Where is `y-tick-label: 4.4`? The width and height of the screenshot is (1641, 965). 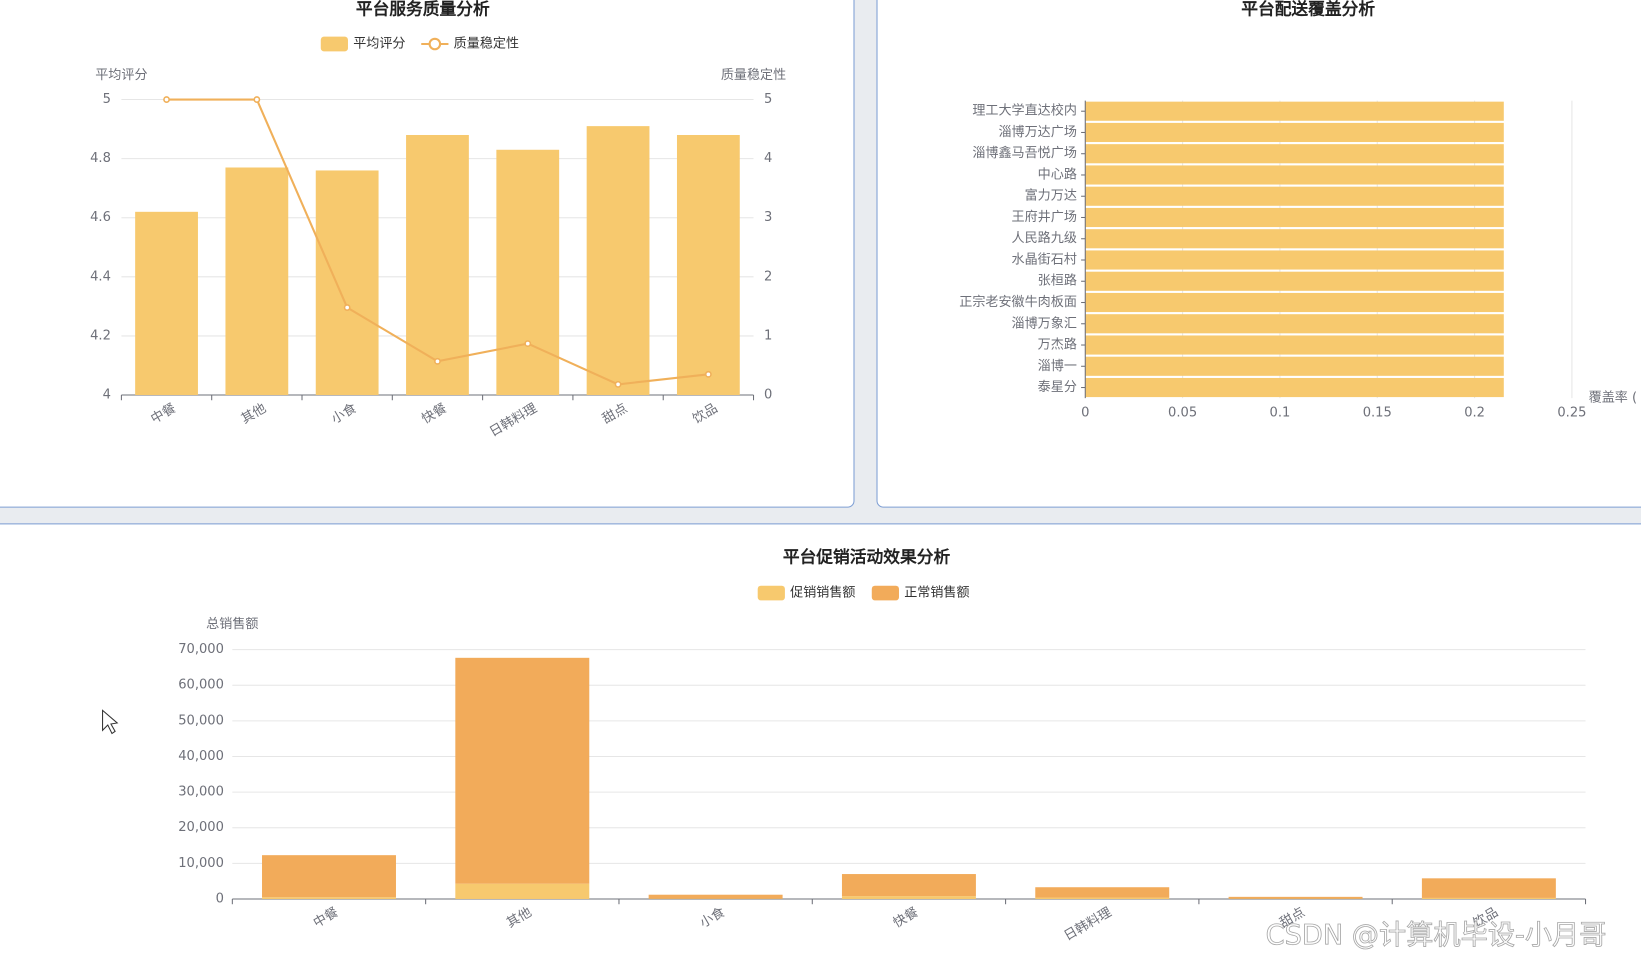
y-tick-label: 4.4 is located at coordinates (100, 276).